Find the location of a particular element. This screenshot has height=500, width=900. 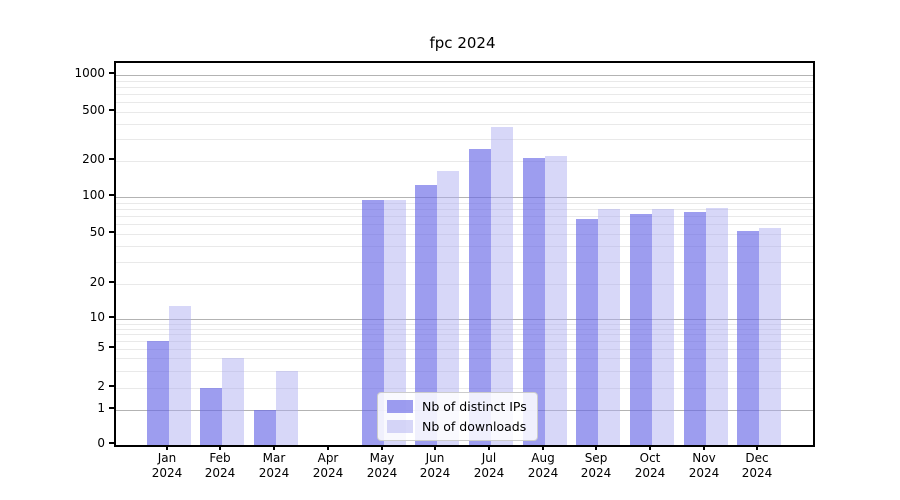

chart-title: fpc 2024 is located at coordinates (462, 43).